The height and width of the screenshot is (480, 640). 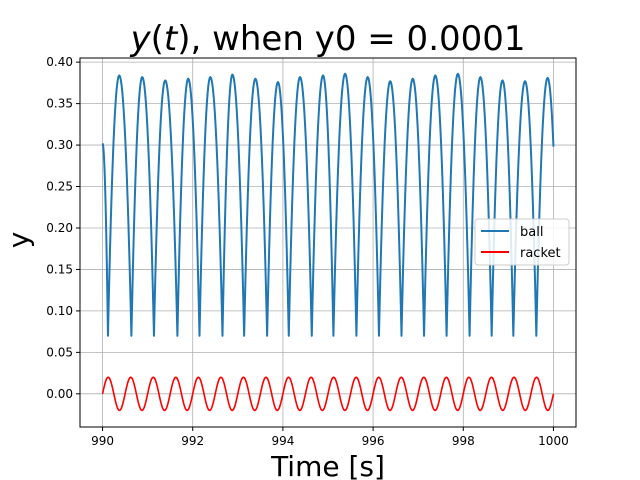 I want to click on title-argument: t, so click(x=171, y=39).